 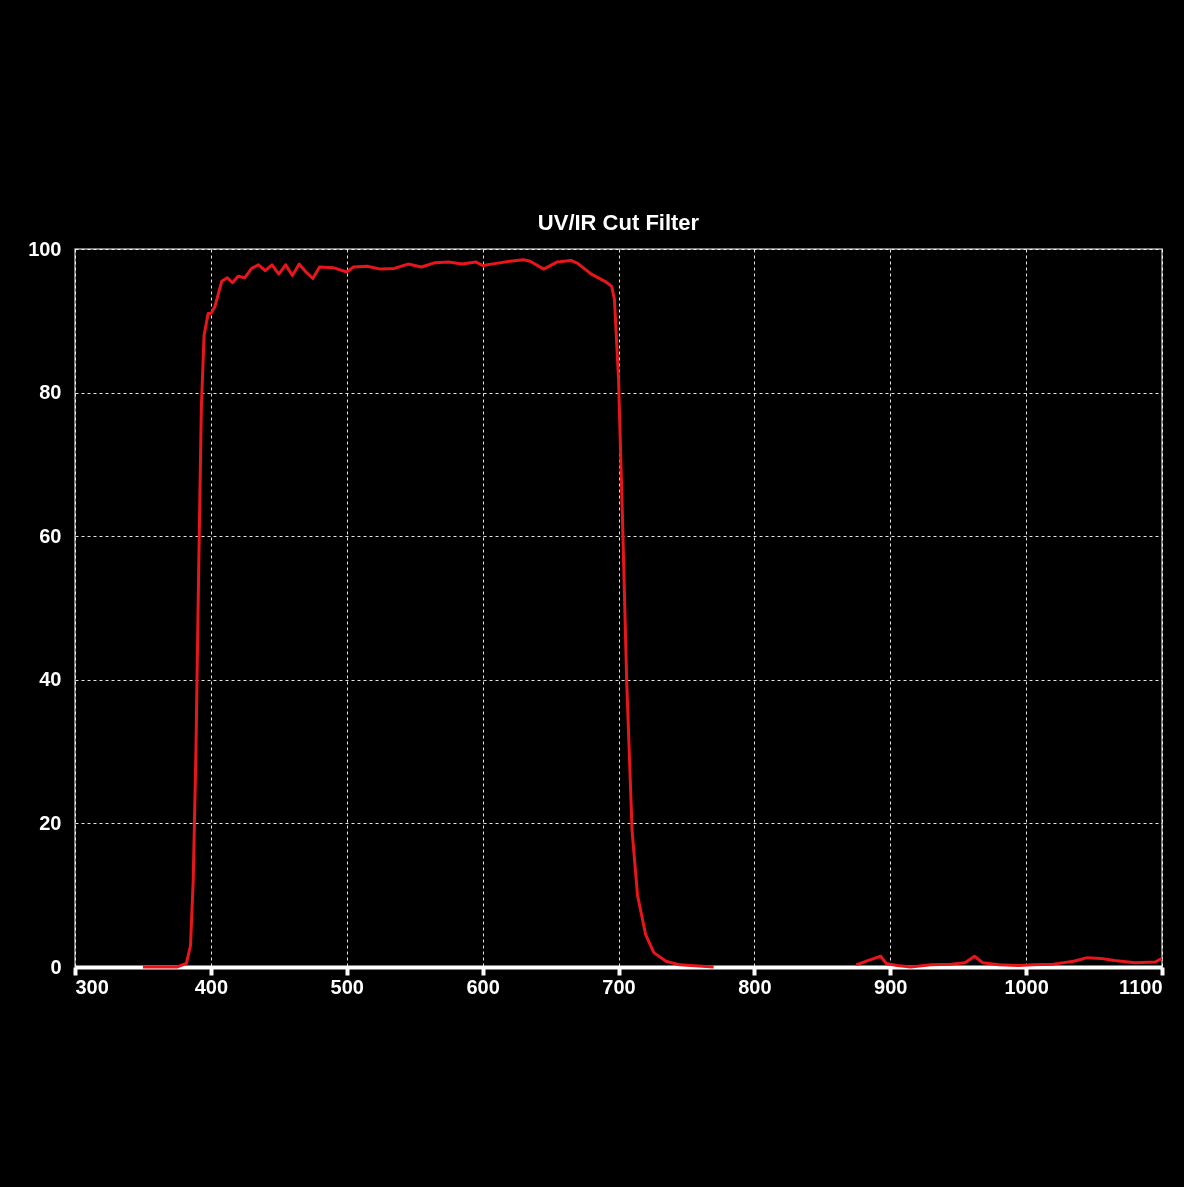 What do you see at coordinates (755, 986) in the screenshot?
I see `x-tick-label: 800` at bounding box center [755, 986].